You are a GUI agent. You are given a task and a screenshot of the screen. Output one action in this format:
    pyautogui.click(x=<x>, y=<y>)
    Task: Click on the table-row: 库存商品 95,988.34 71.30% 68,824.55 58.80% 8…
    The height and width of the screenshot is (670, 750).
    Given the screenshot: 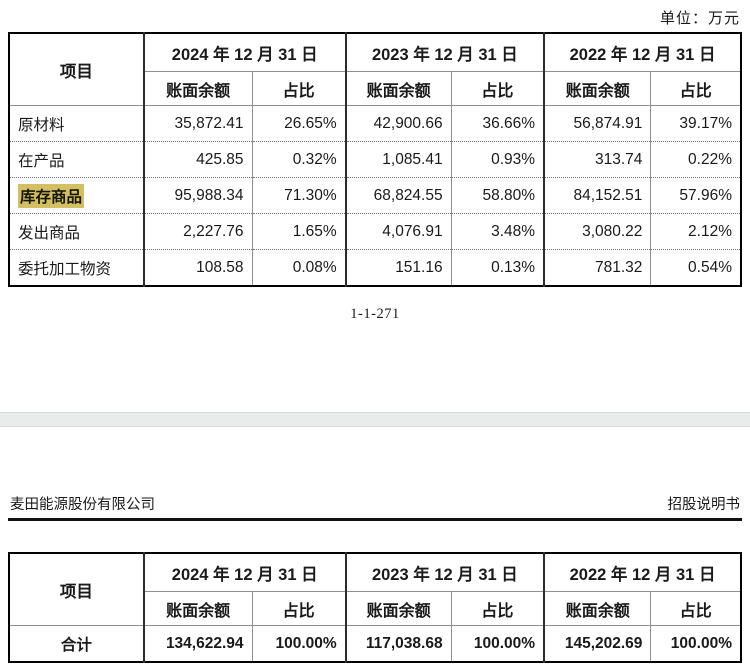 What is the action you would take?
    pyautogui.click(x=375, y=195)
    